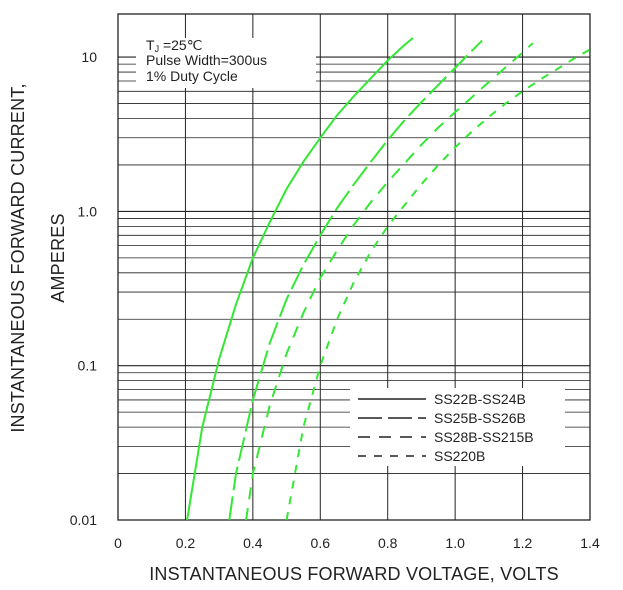 This screenshot has height=590, width=623. I want to click on legend-background, so click(457, 427).